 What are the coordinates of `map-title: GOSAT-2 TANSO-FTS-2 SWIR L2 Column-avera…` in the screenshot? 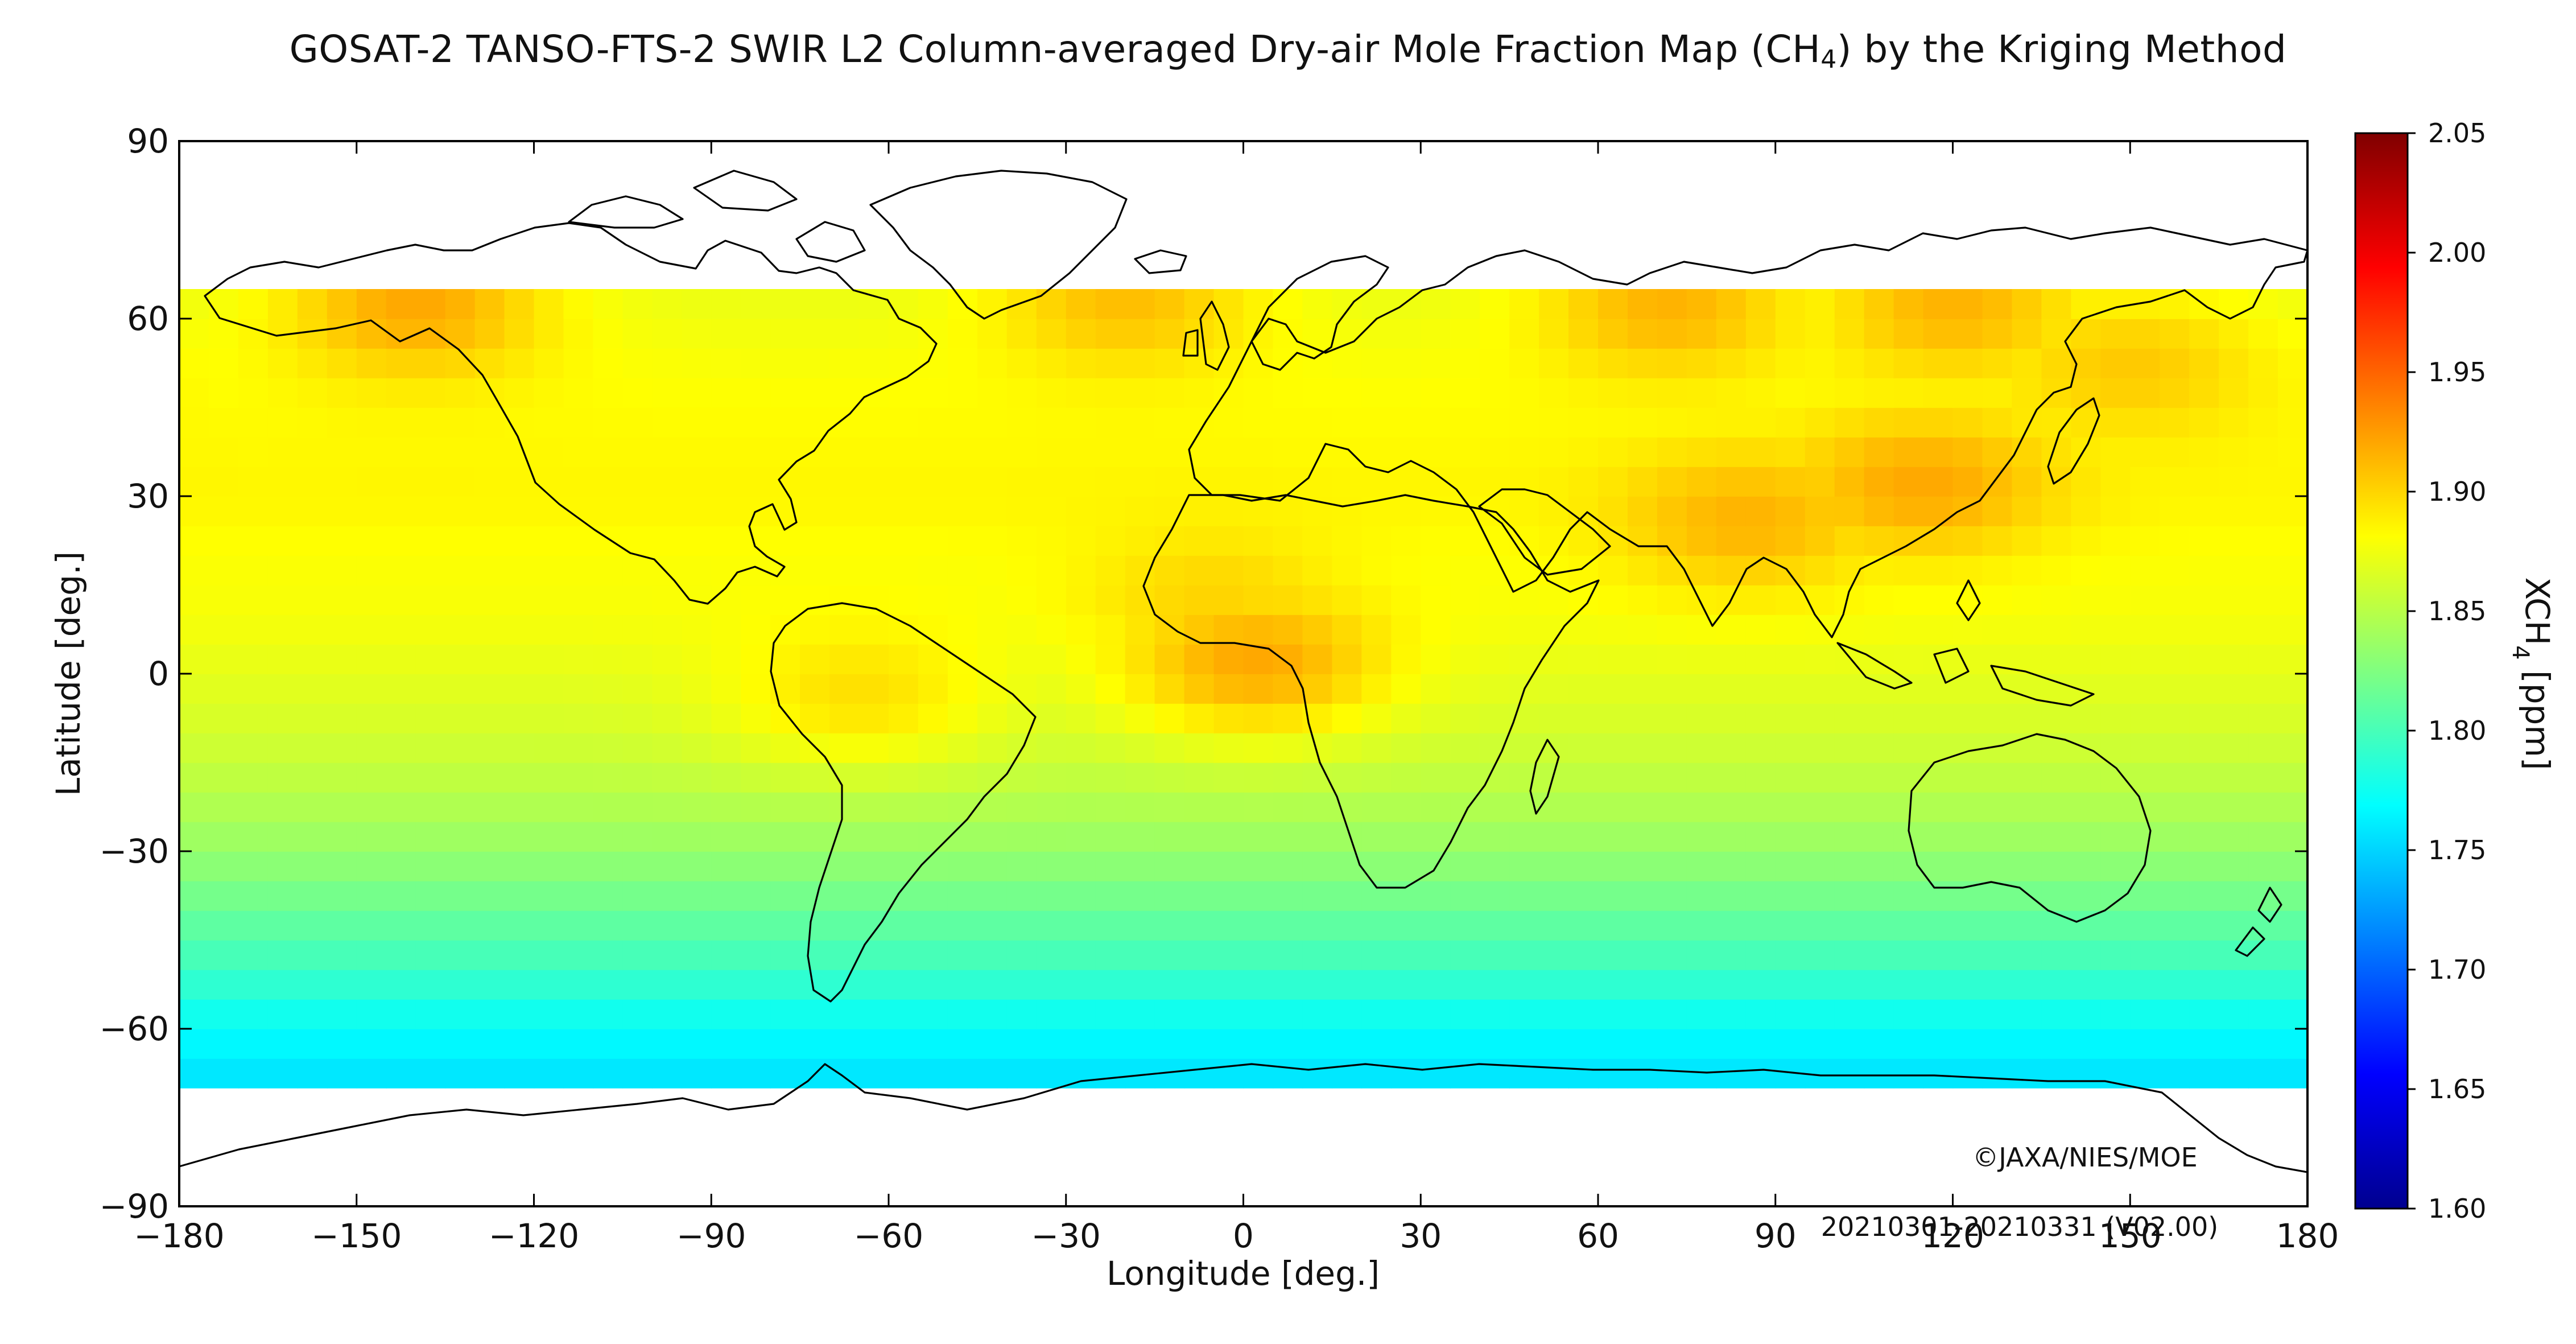 It's located at (1288, 51).